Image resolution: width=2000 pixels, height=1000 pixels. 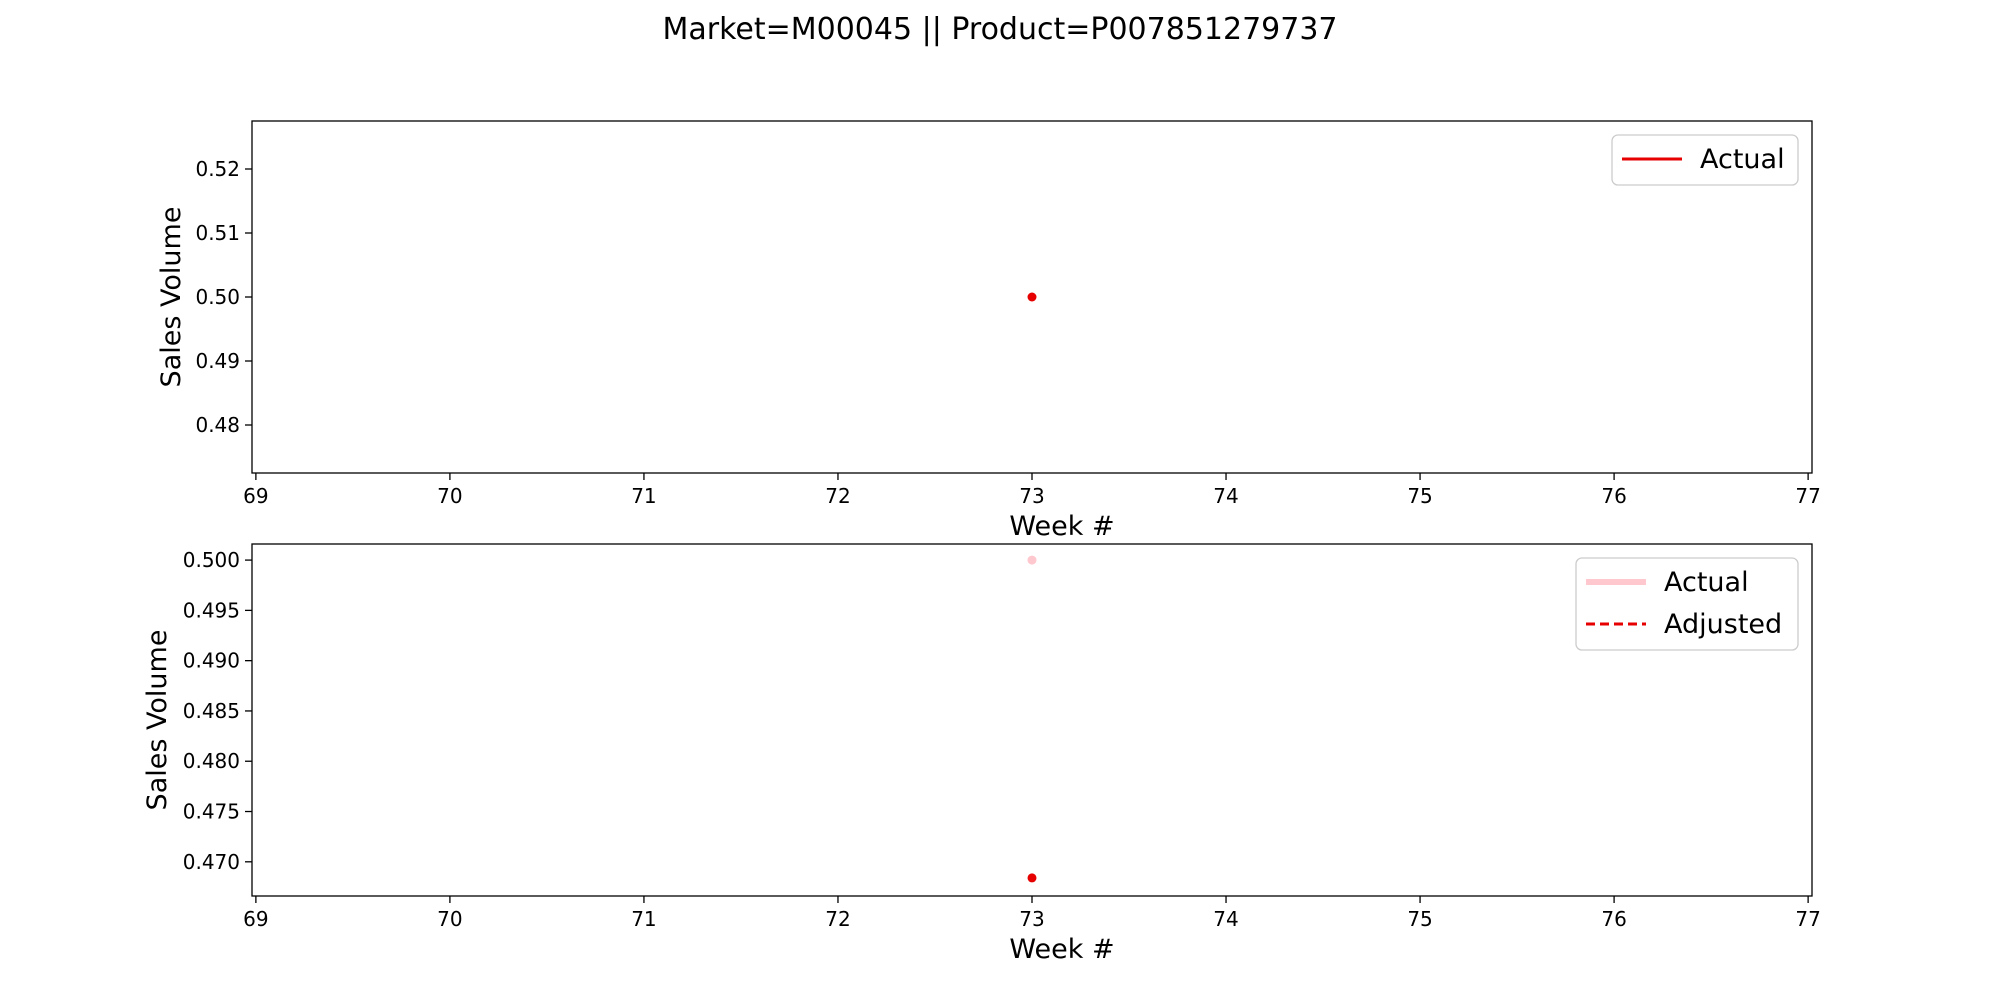 I want to click on data-point-adjusted, so click(x=1032, y=878).